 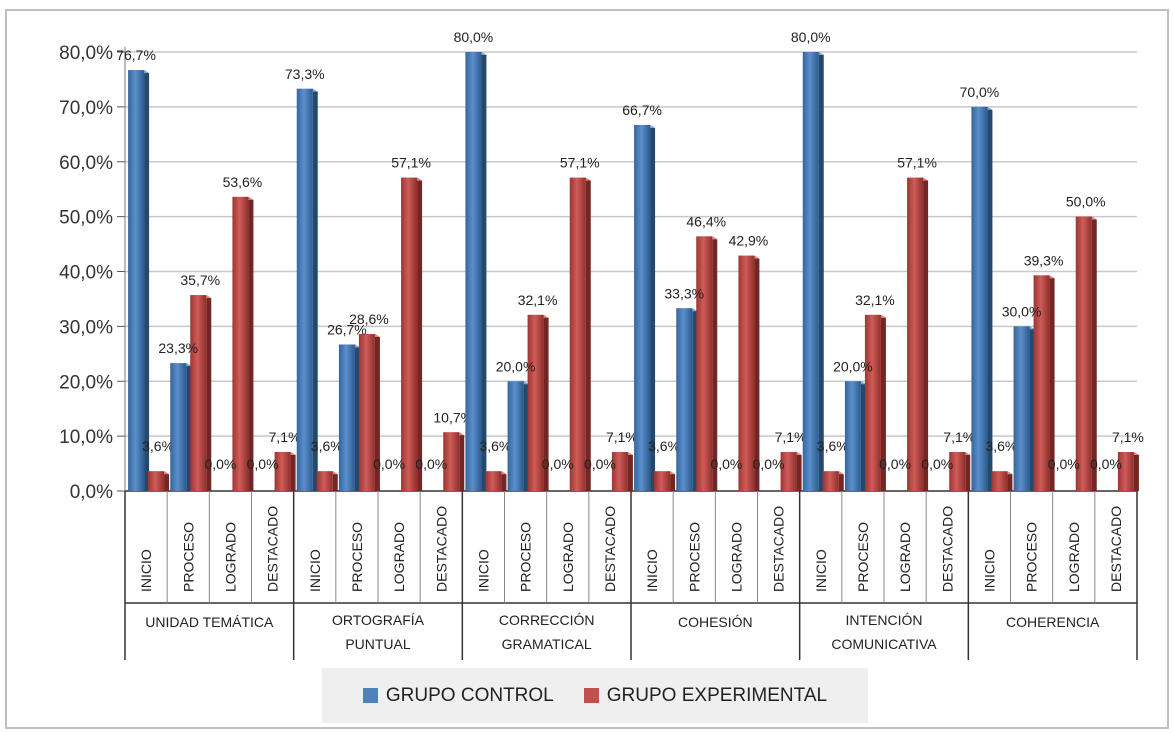 What do you see at coordinates (86, 108) in the screenshot?
I see `y-tick-label: 70,0%` at bounding box center [86, 108].